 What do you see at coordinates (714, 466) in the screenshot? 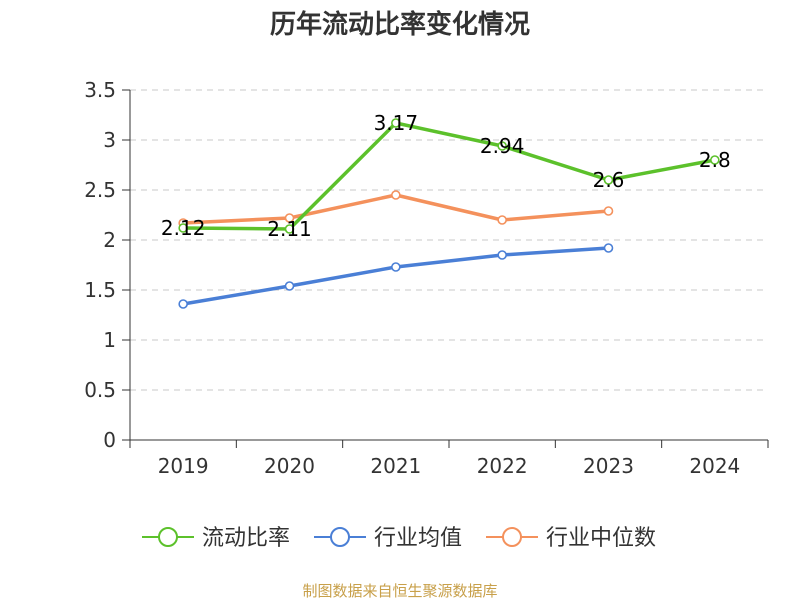
I see `x-tick-label: 2024` at bounding box center [714, 466].